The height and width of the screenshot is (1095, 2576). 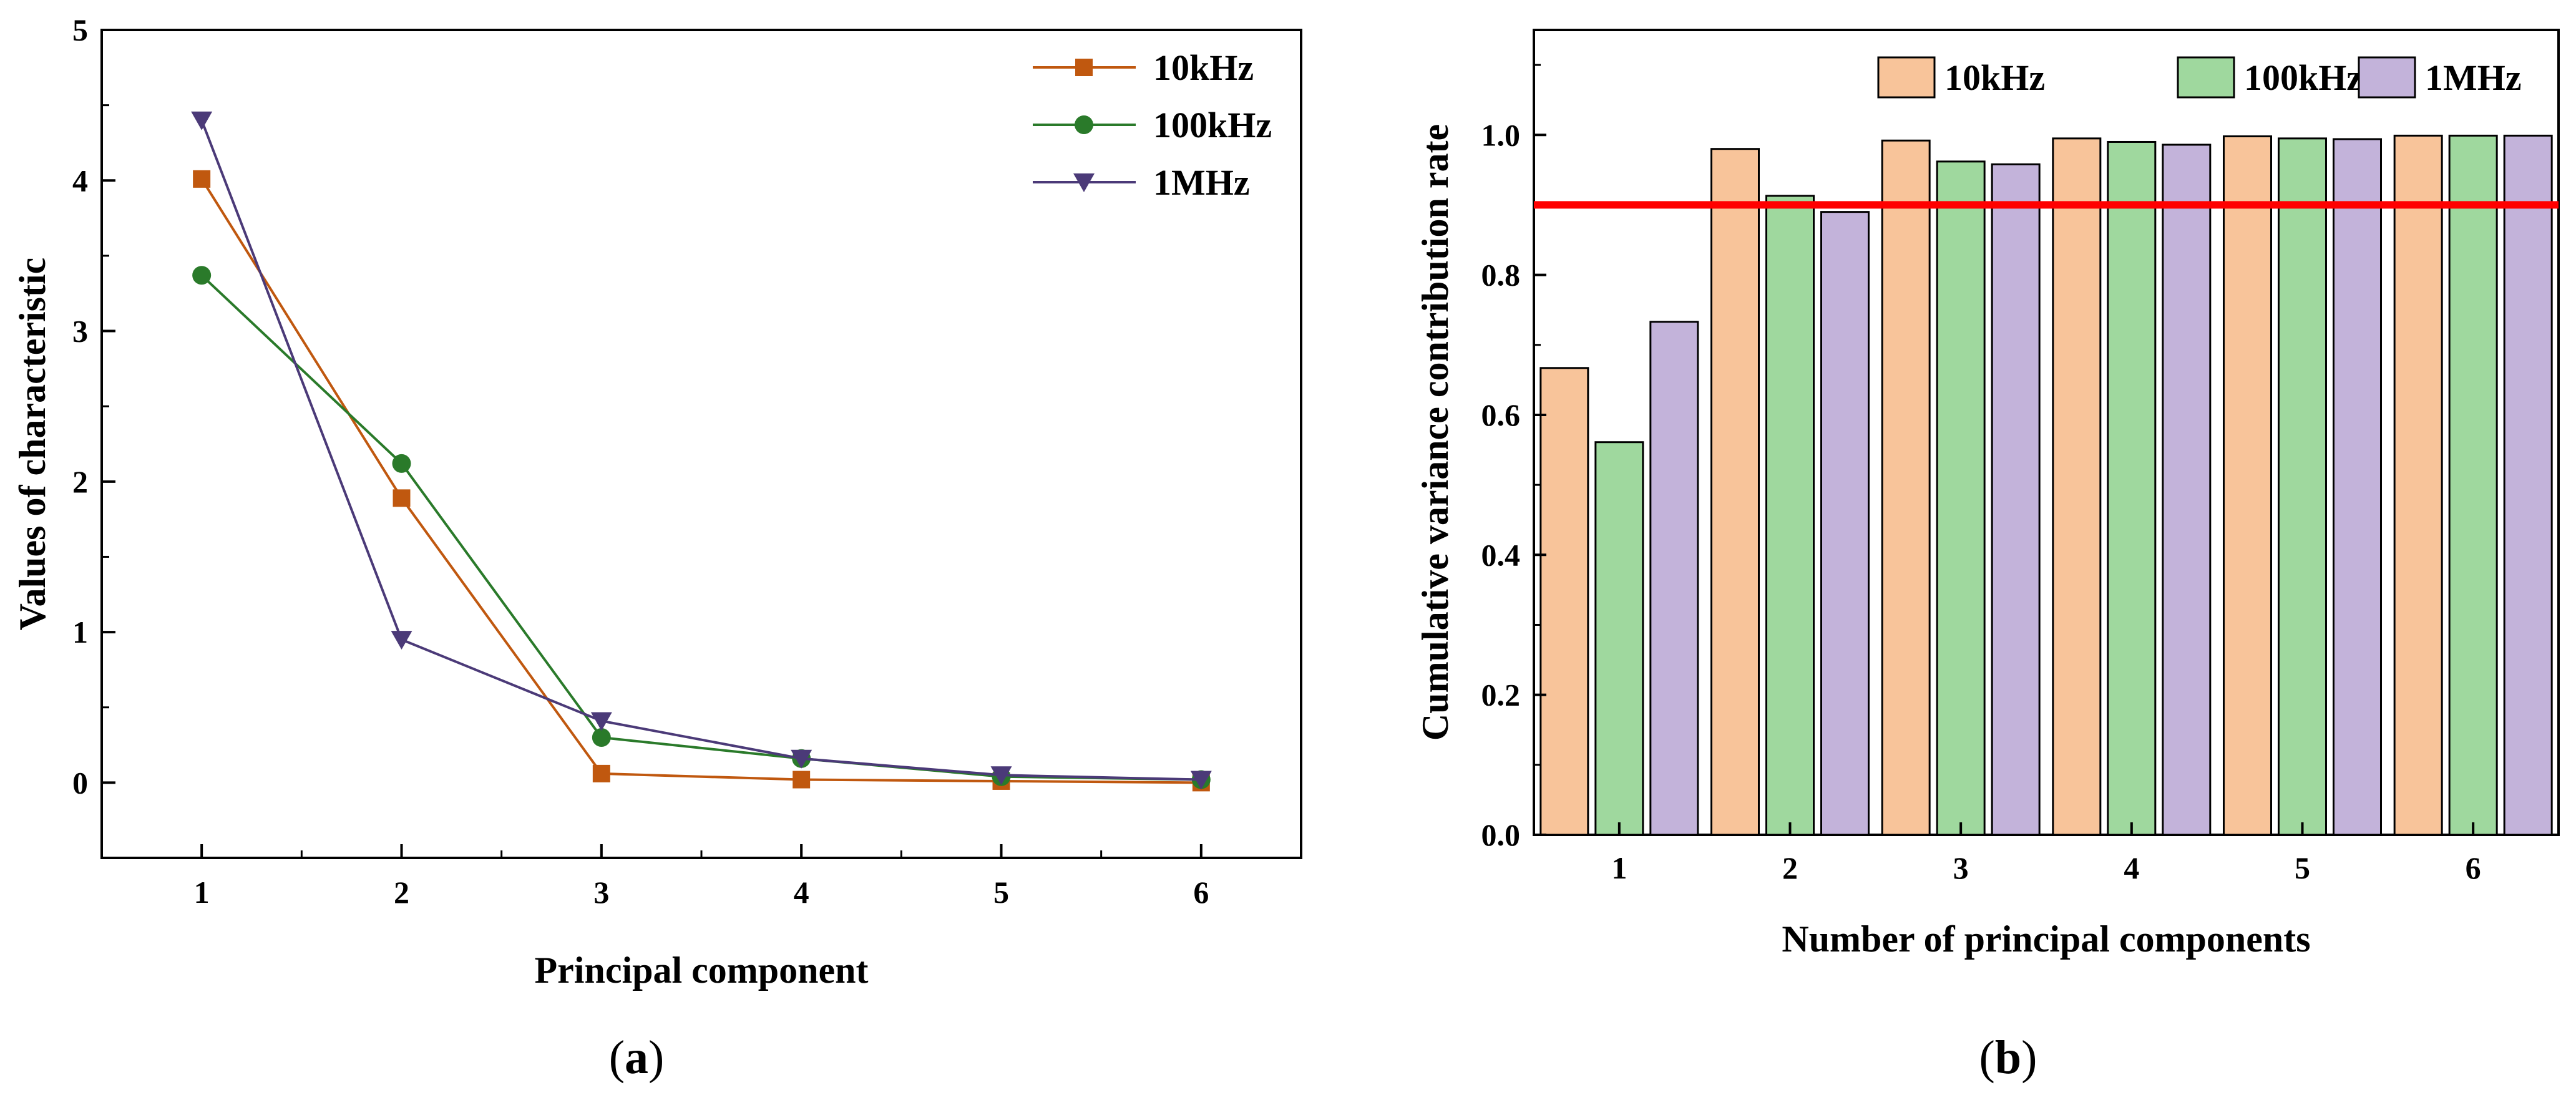 I want to click on x-axis-label: Number of principal components, so click(x=2046, y=939).